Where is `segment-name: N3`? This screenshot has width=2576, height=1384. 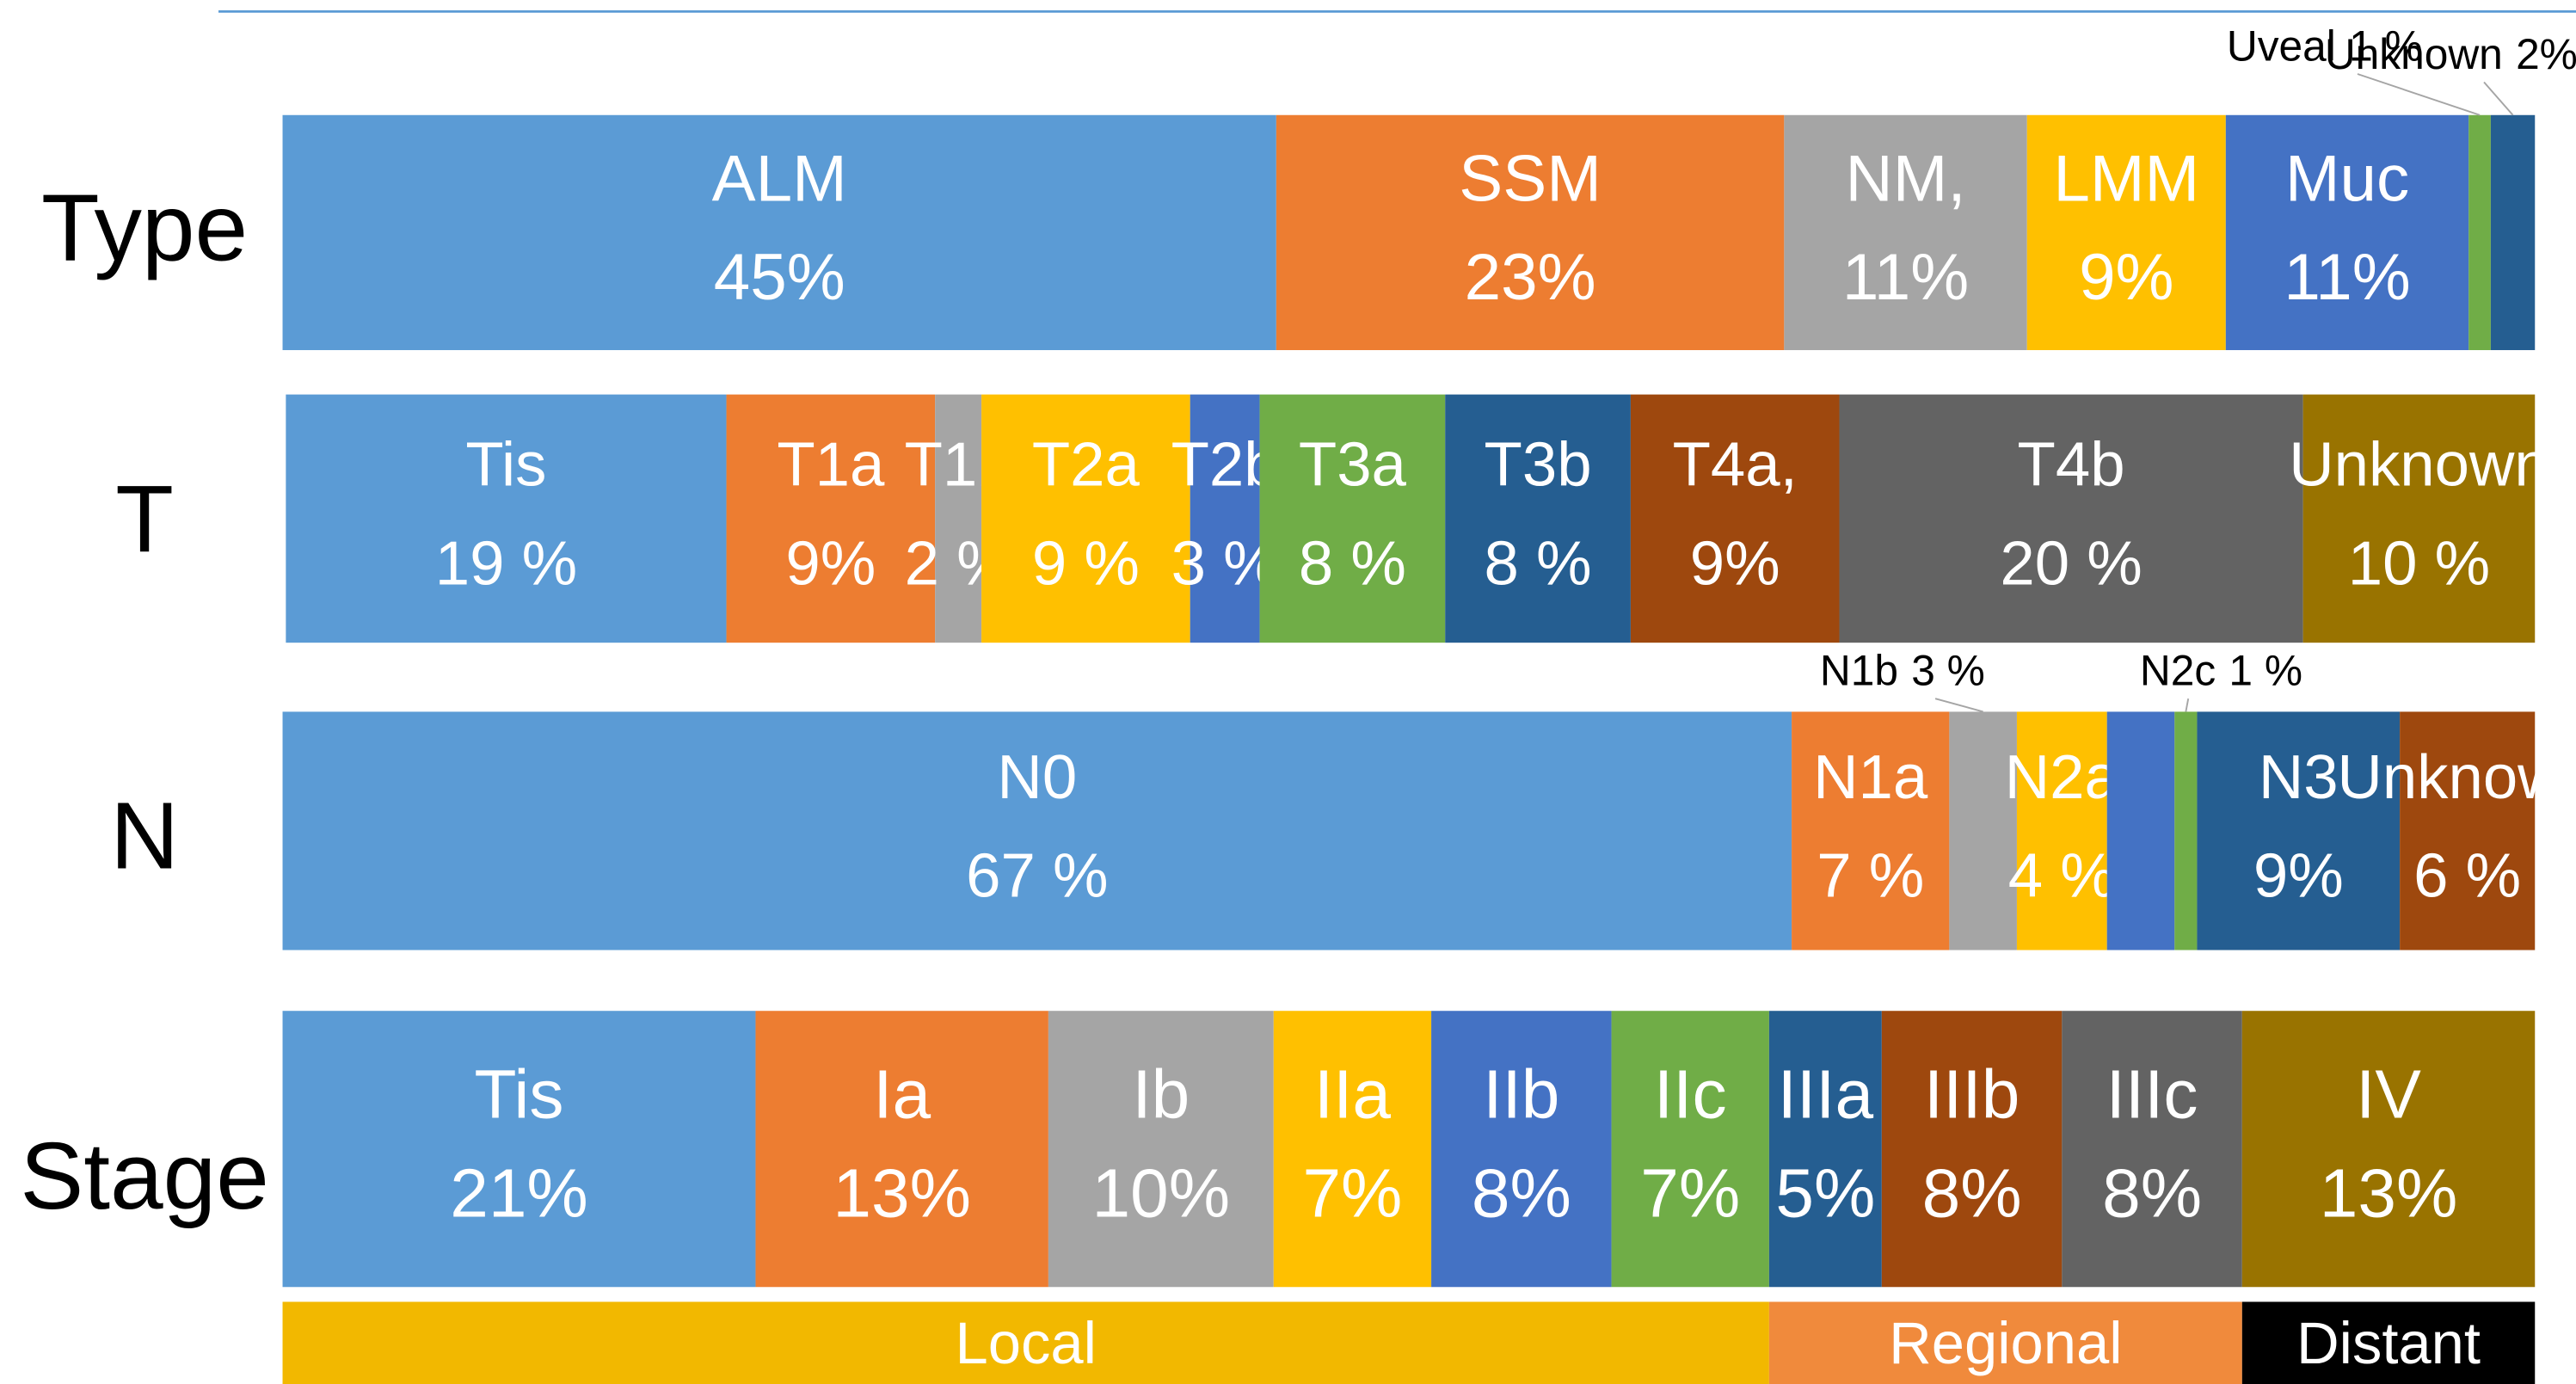 segment-name: N3 is located at coordinates (2299, 777).